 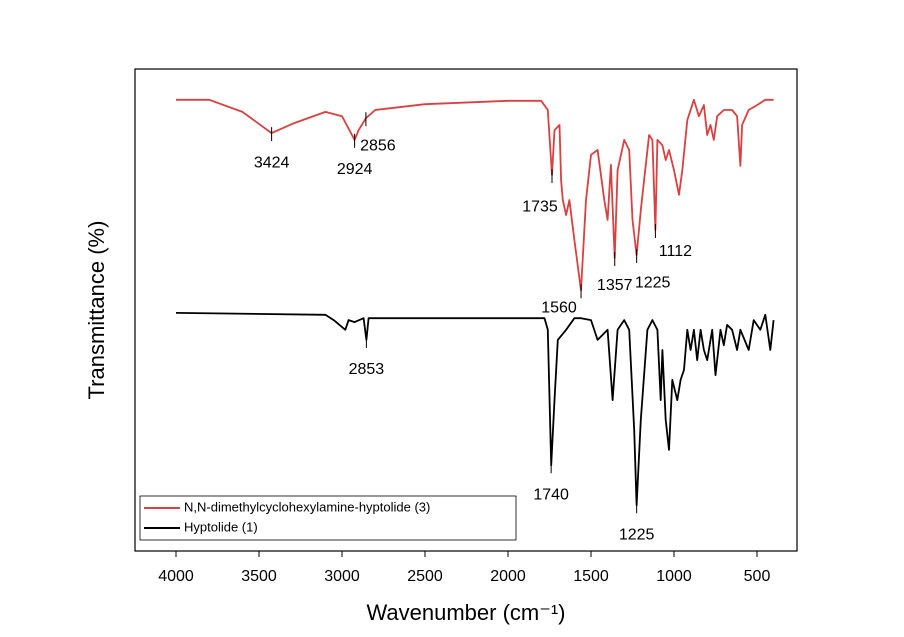 What do you see at coordinates (465, 612) in the screenshot?
I see `x-axis-title: Wavenumber (cm⁻¹)` at bounding box center [465, 612].